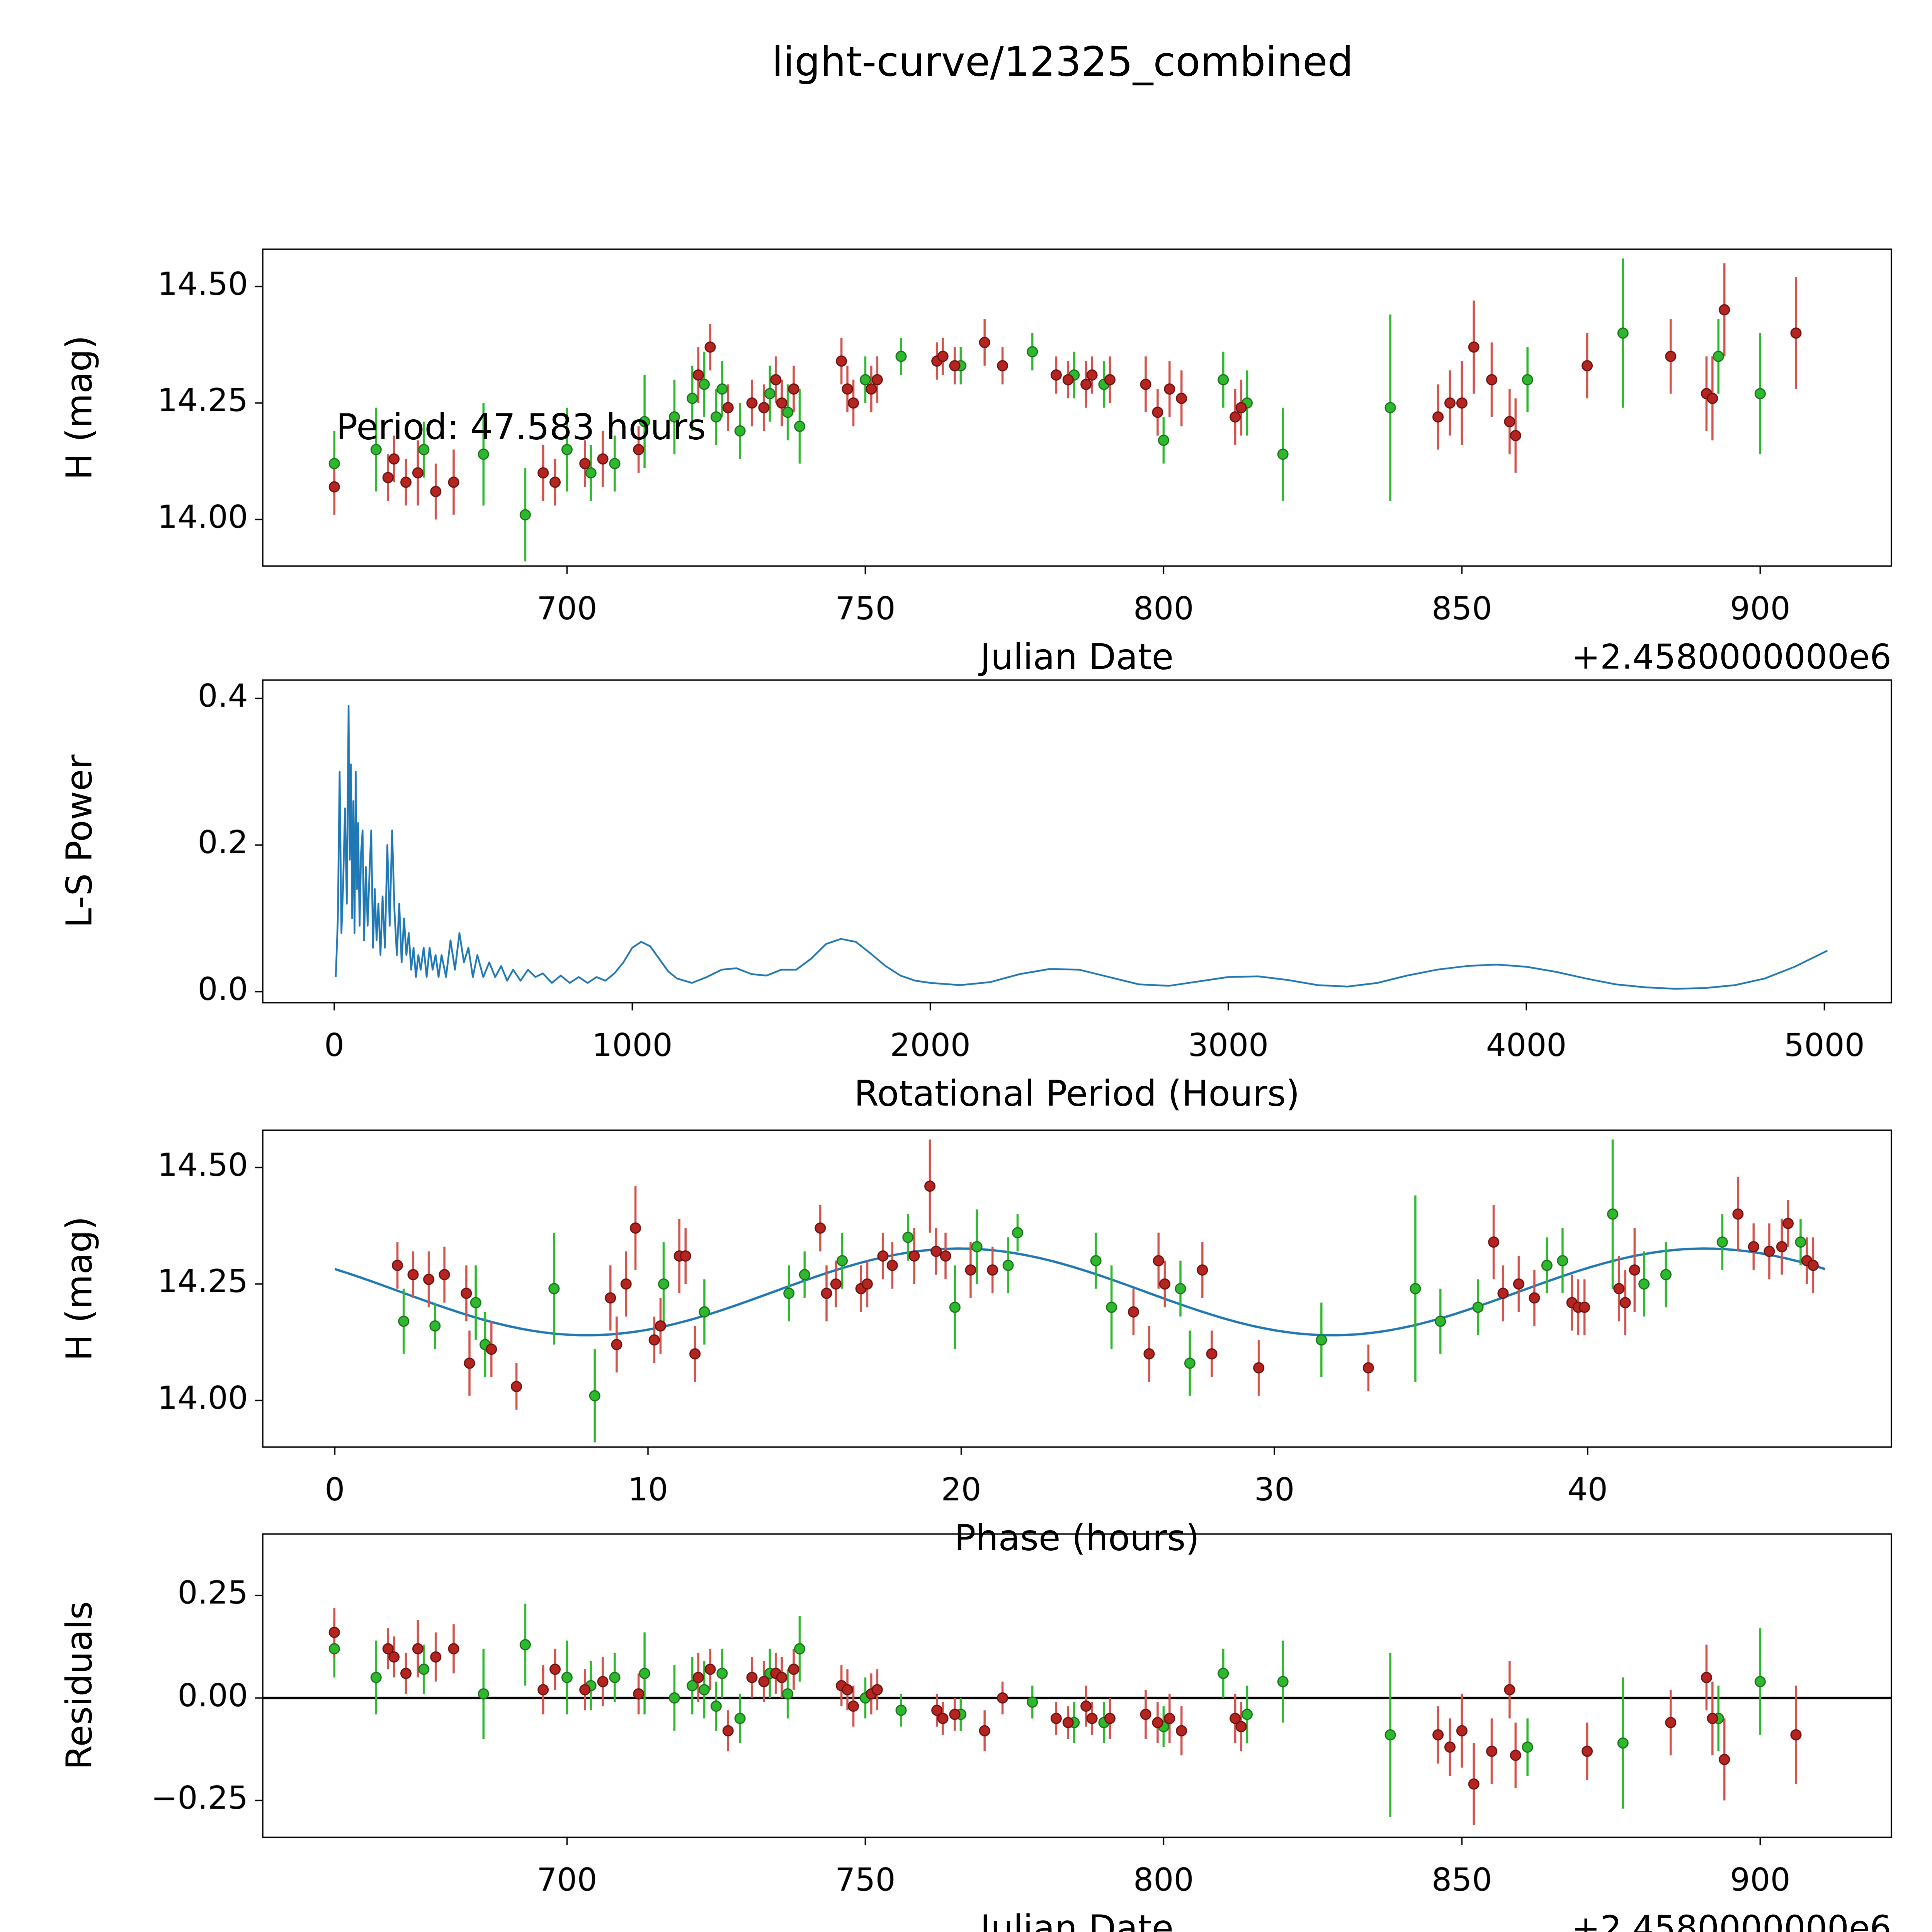 The image size is (1932, 1932). I want to click on ylabel-ls-power: L-S Power, so click(79, 841).